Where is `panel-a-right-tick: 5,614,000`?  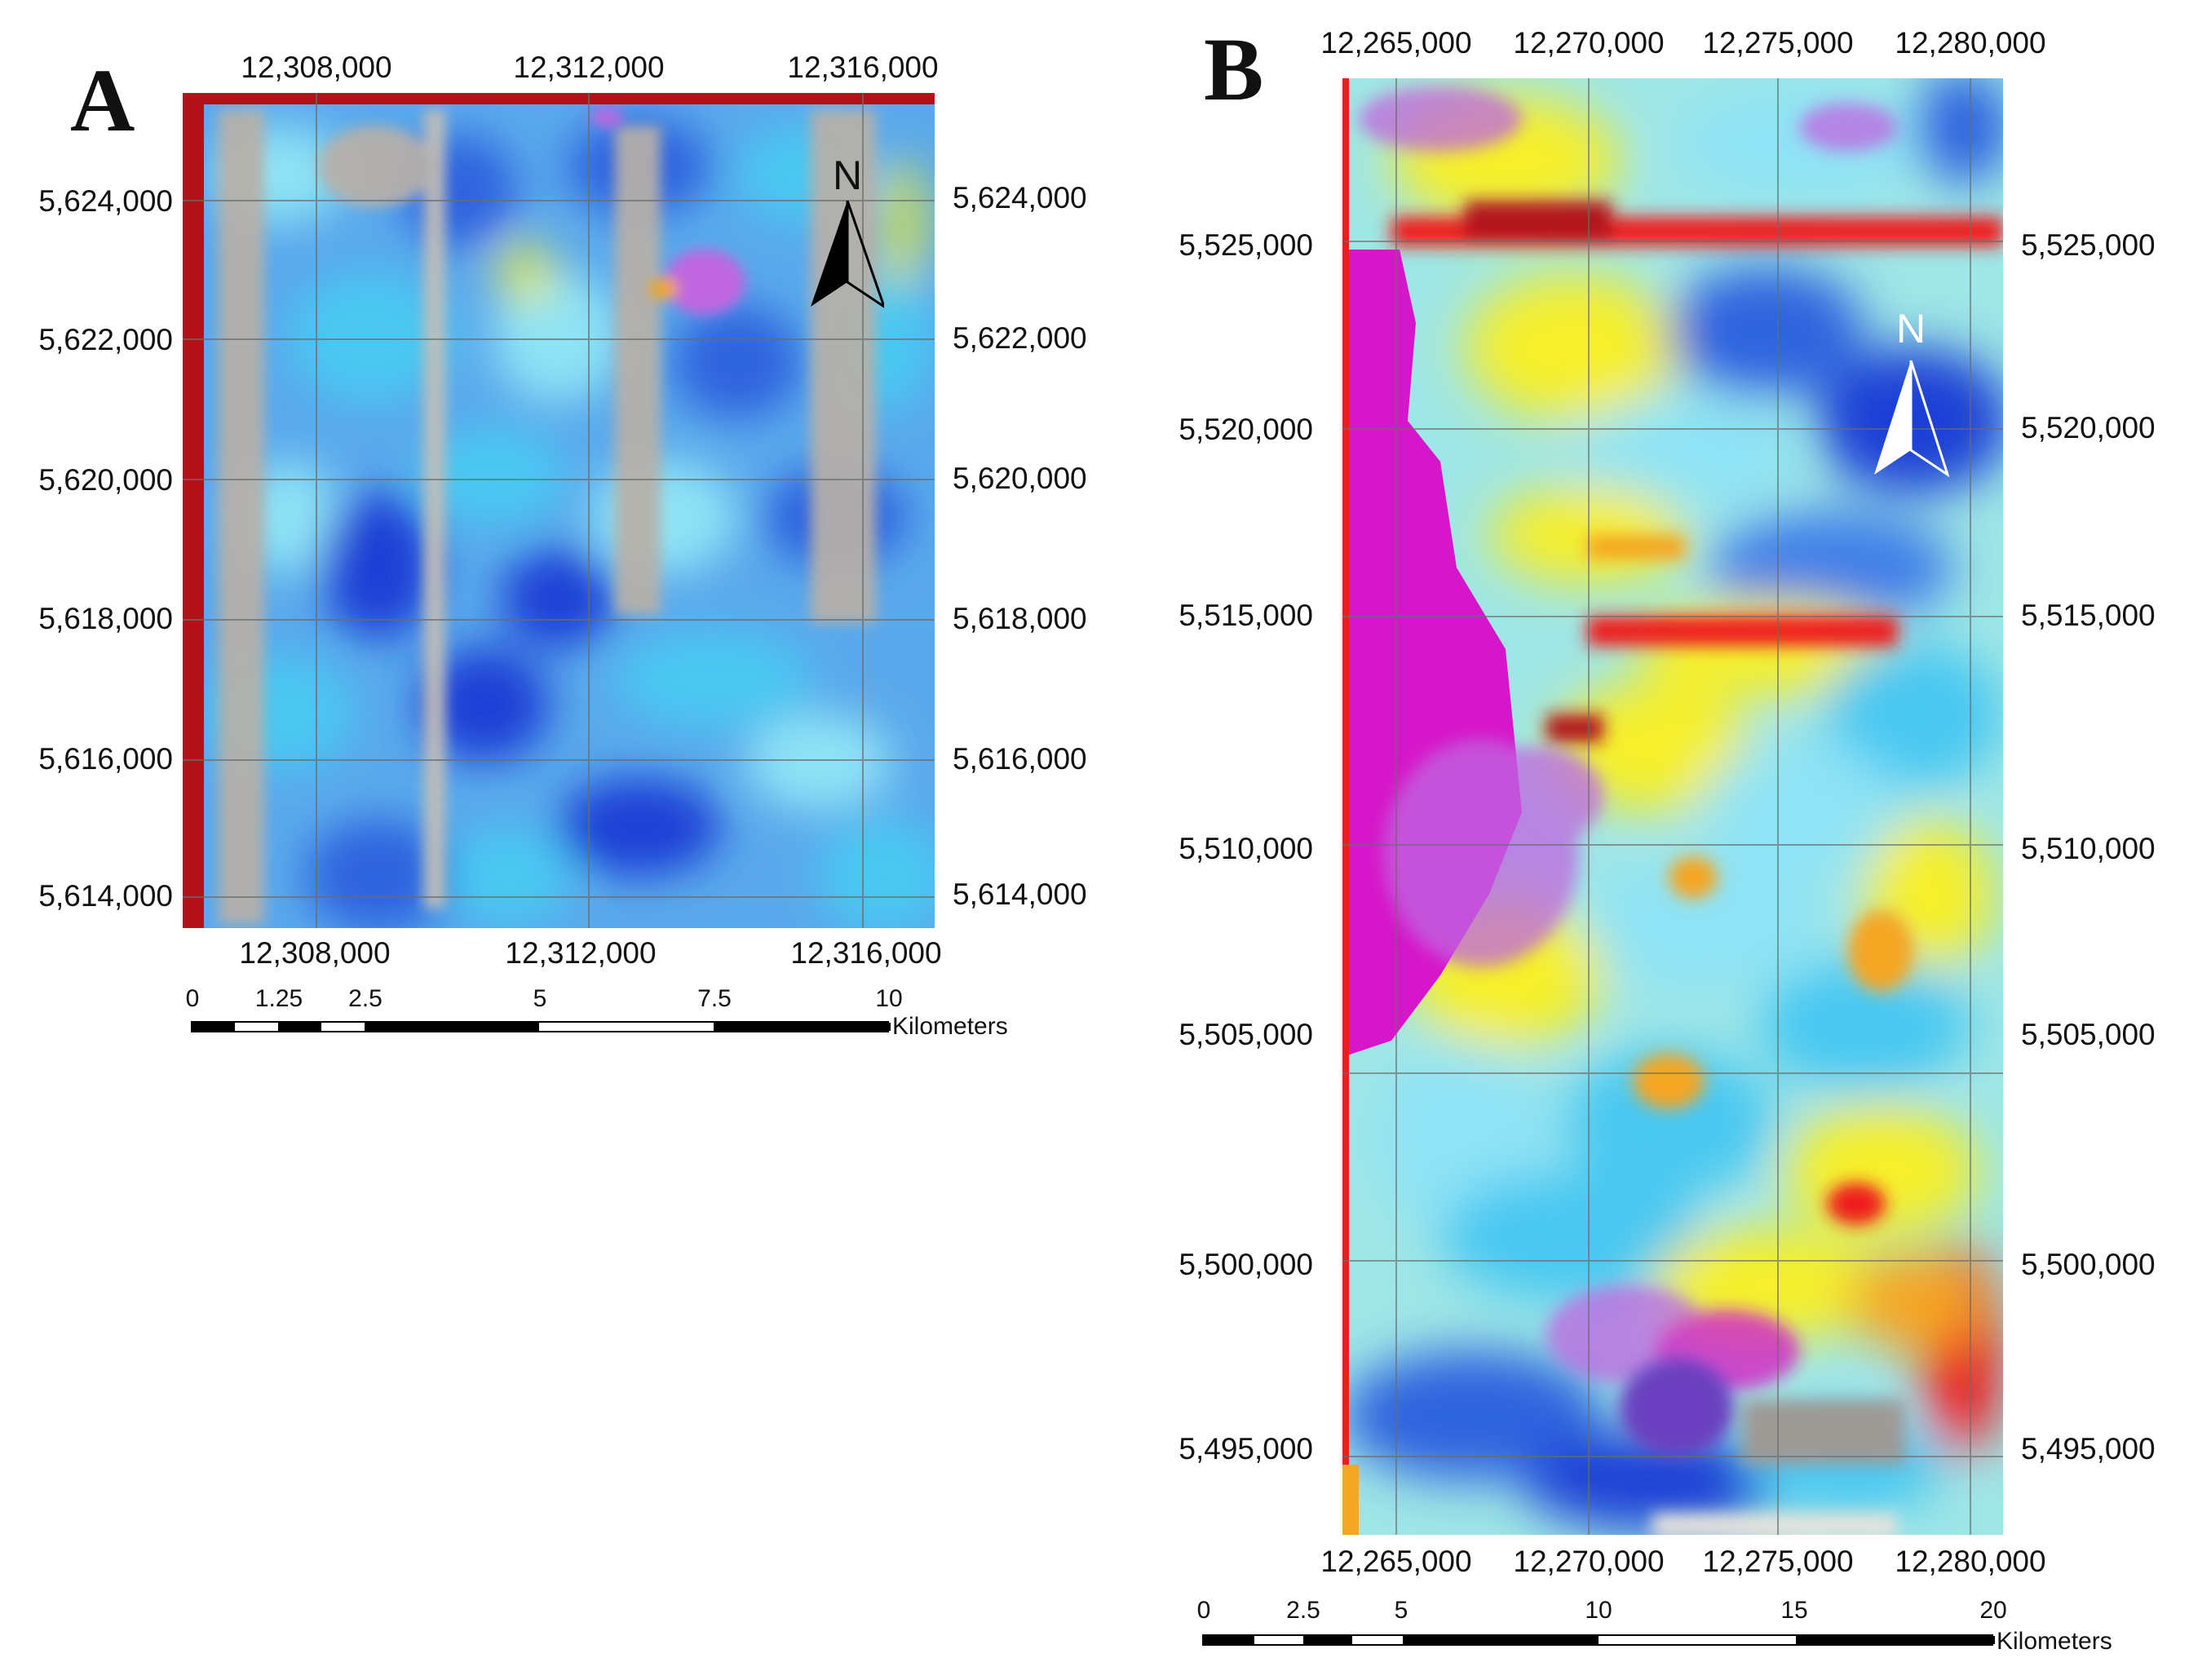 panel-a-right-tick: 5,614,000 is located at coordinates (1020, 894).